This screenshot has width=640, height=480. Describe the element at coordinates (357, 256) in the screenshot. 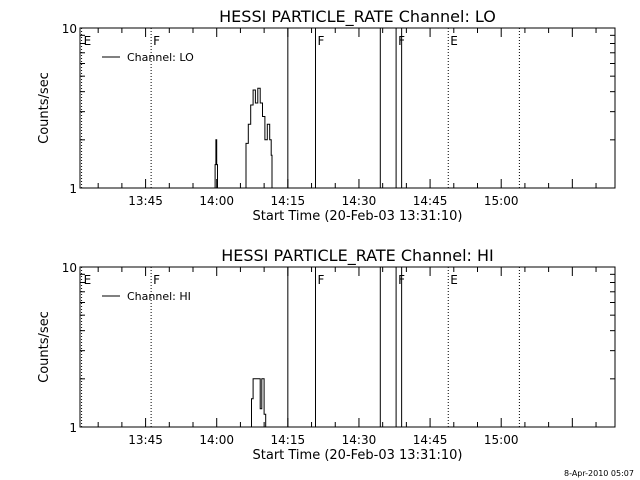

I see `chart-title: HESSI PARTICLE_RATE Channel: HI` at that location.